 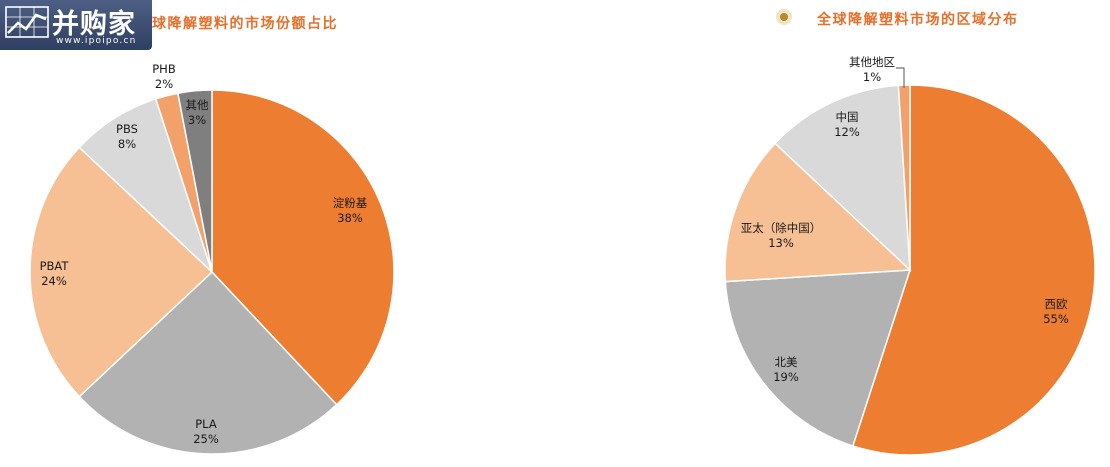 What do you see at coordinates (872, 62) in the screenshot?
I see `right-pie-label-4: 其他地区` at bounding box center [872, 62].